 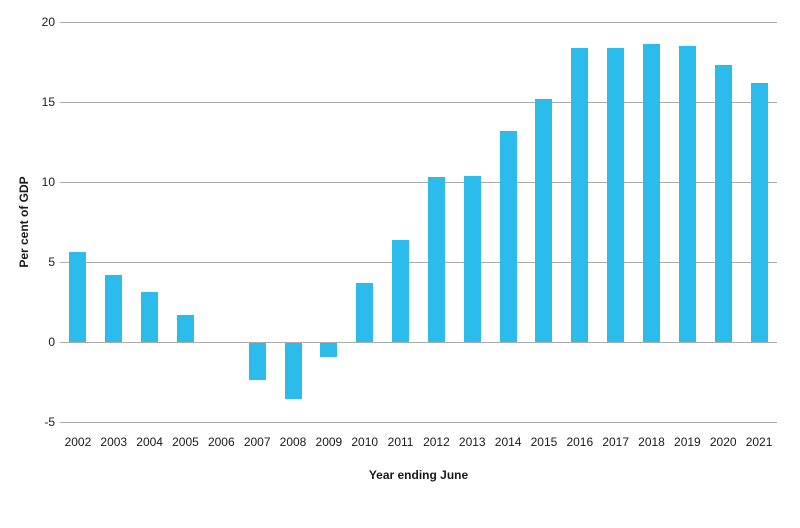 I want to click on bar-2016, so click(x=580, y=194).